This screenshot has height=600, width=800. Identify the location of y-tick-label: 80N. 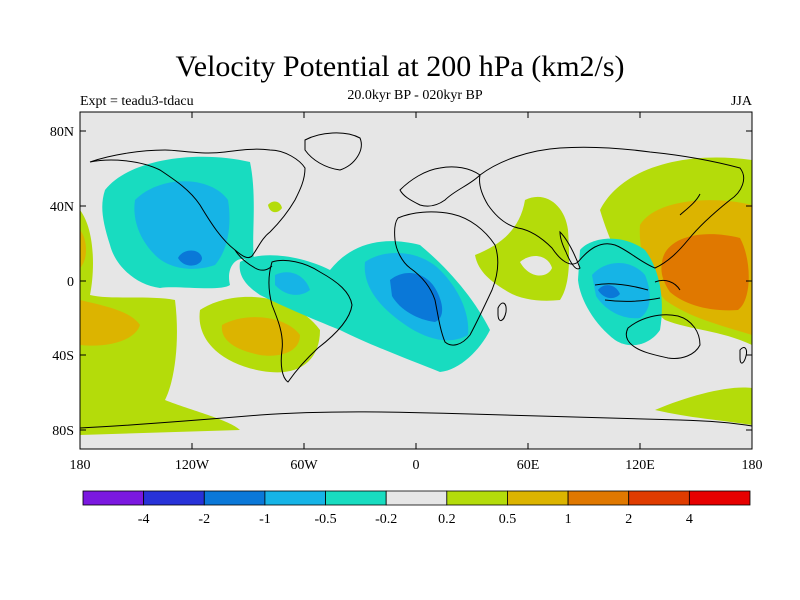
(62, 132).